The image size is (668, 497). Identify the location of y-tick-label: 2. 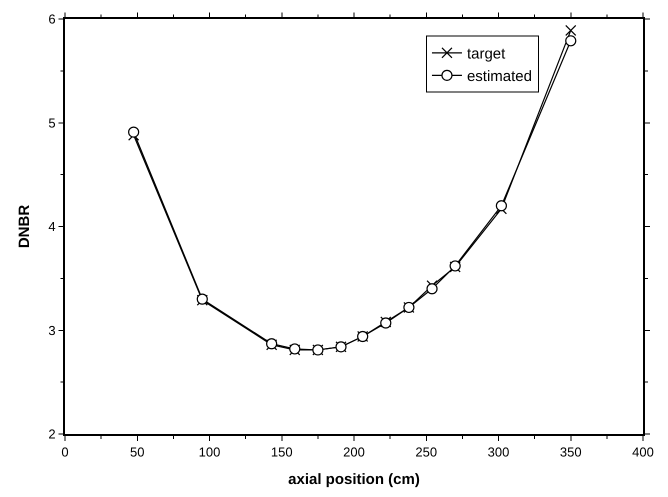
(52, 434).